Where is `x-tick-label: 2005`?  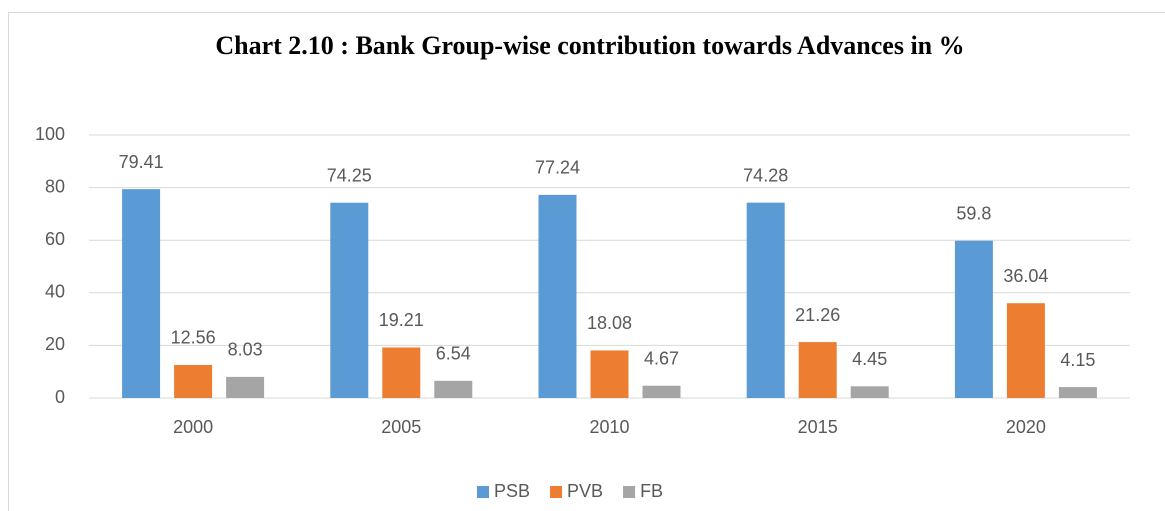 x-tick-label: 2005 is located at coordinates (401, 427).